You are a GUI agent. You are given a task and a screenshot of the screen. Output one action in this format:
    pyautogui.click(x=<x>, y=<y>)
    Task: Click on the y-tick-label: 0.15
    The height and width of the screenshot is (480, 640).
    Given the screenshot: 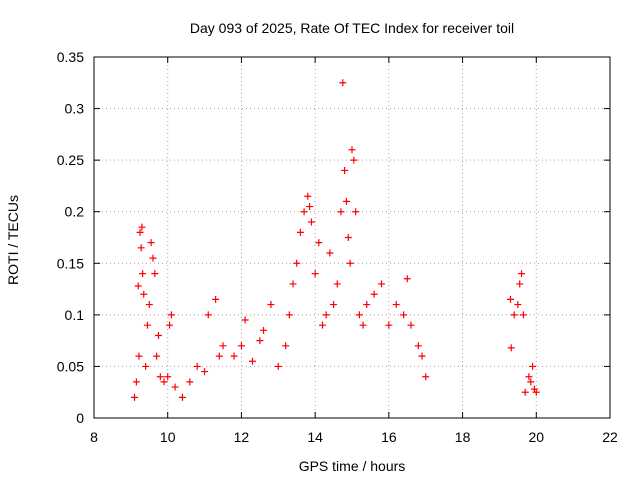 What is the action you would take?
    pyautogui.click(x=70, y=263)
    